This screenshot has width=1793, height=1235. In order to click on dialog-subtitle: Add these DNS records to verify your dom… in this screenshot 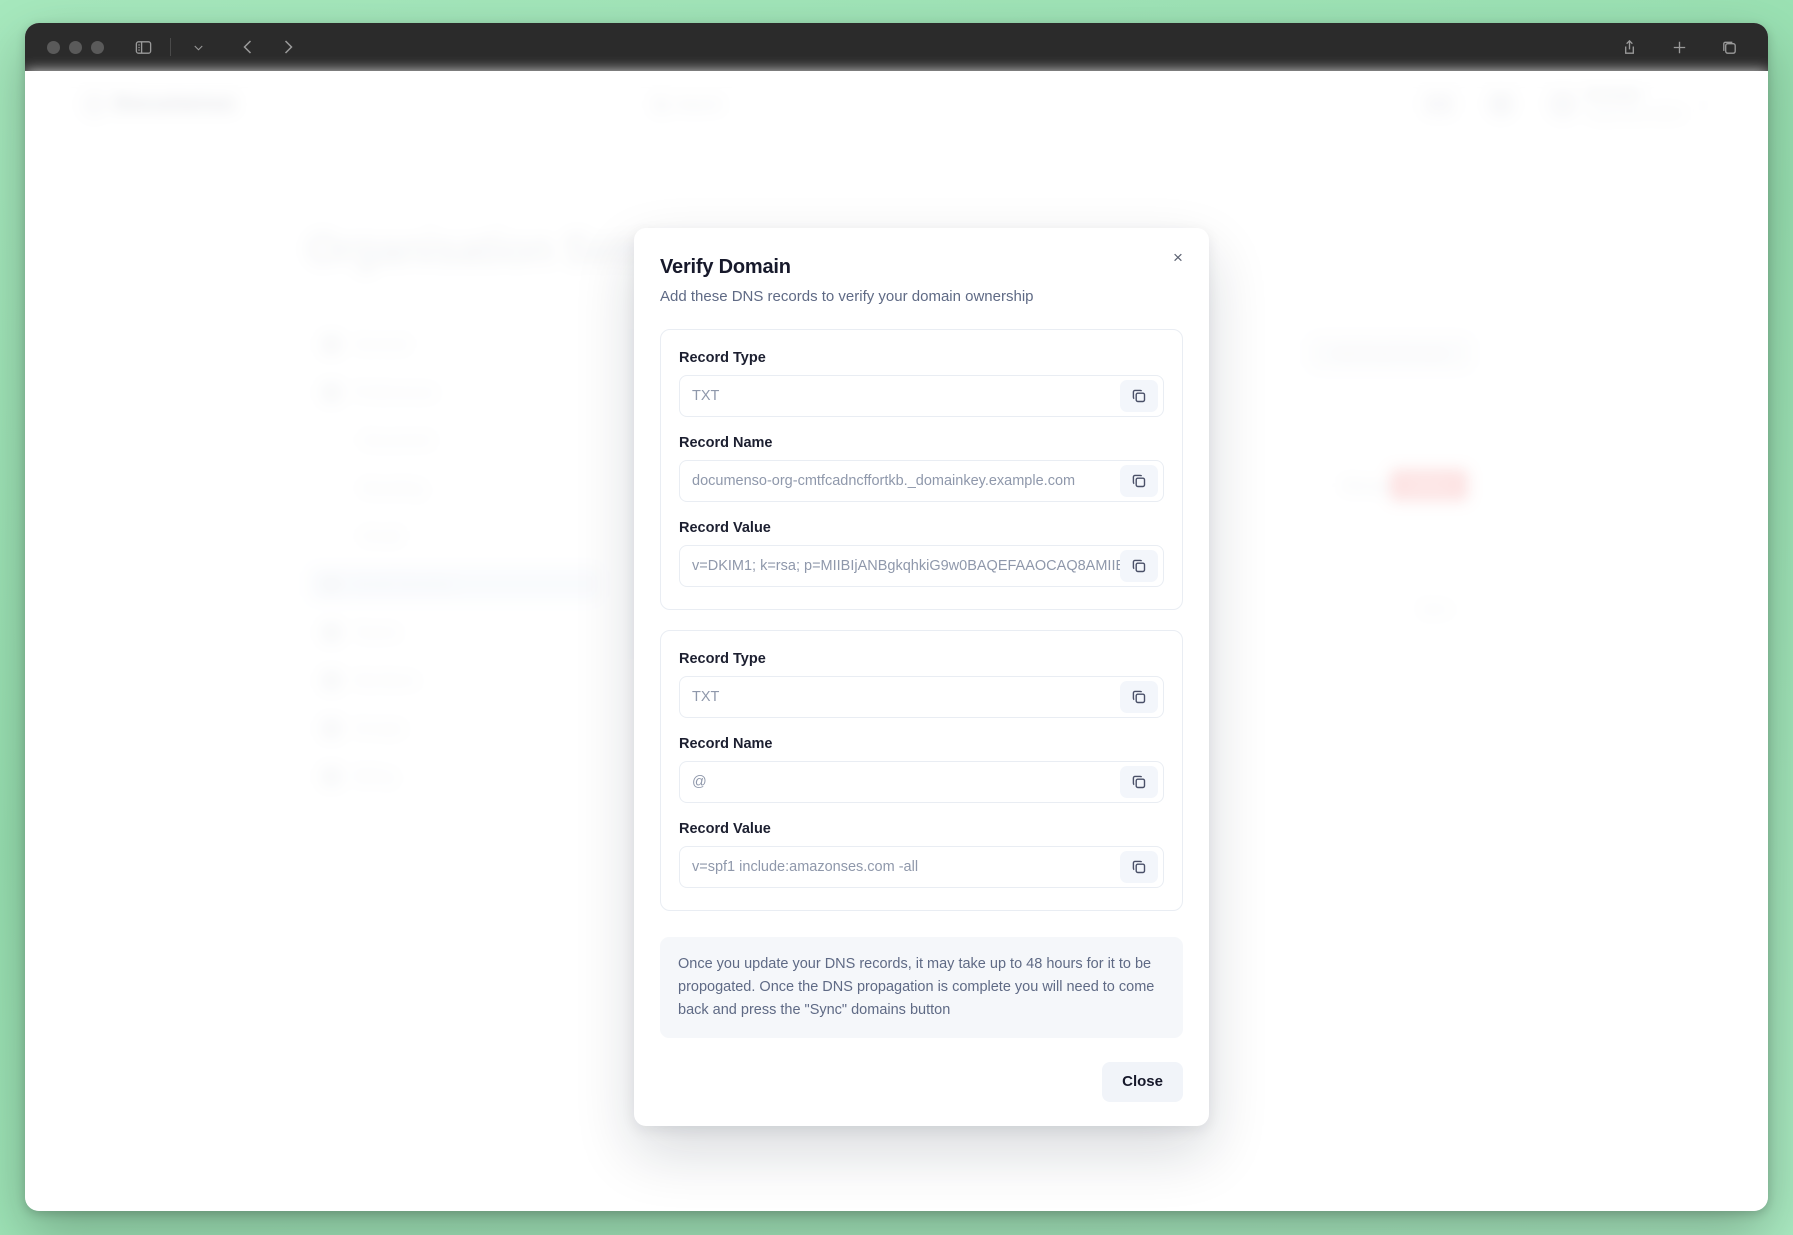, I will do `click(847, 296)`.